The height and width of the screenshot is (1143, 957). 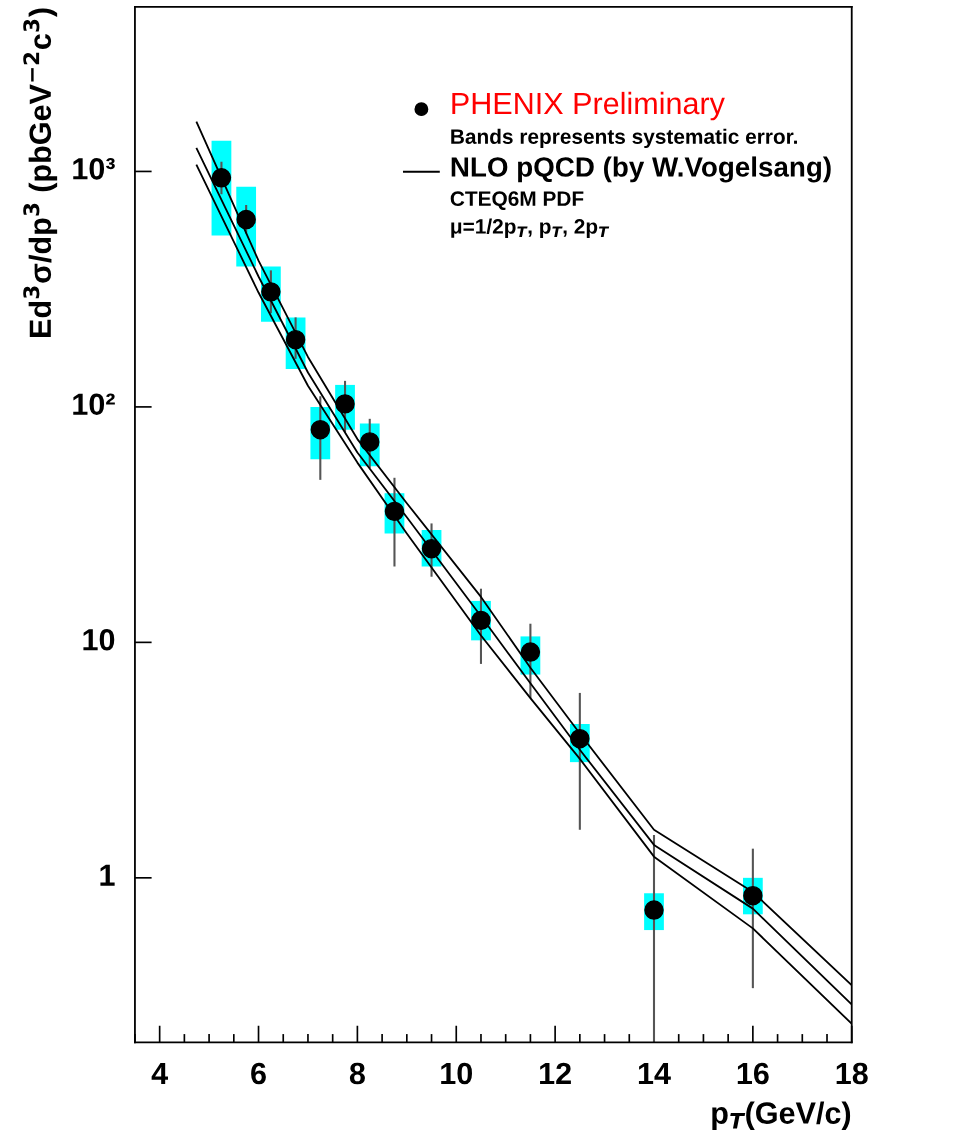 What do you see at coordinates (852, 1073) in the screenshot?
I see `x-tick-label: 18` at bounding box center [852, 1073].